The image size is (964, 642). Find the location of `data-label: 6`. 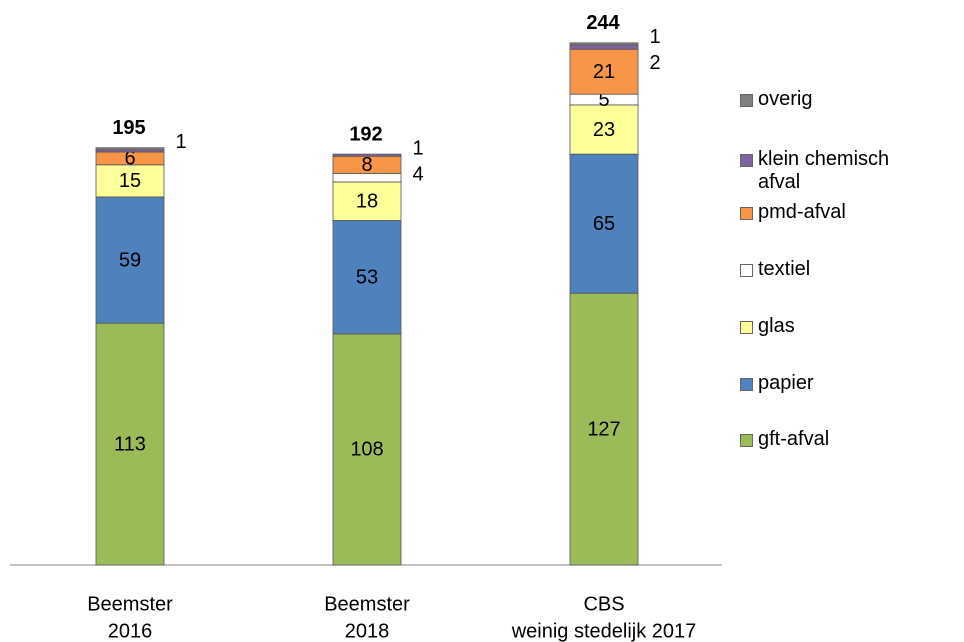

data-label: 6 is located at coordinates (129, 159).